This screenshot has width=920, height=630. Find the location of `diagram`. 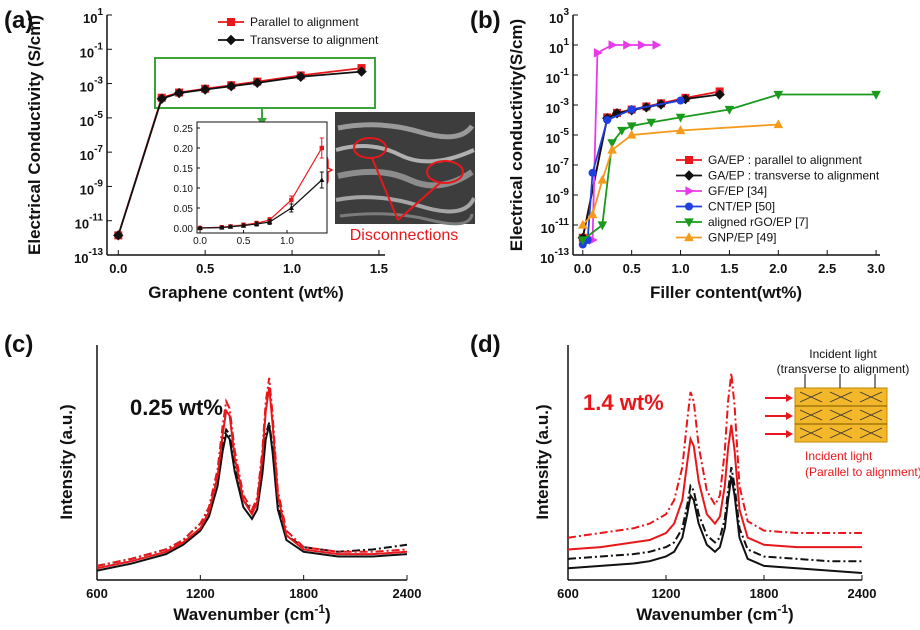

diagram is located at coordinates (826, 408).